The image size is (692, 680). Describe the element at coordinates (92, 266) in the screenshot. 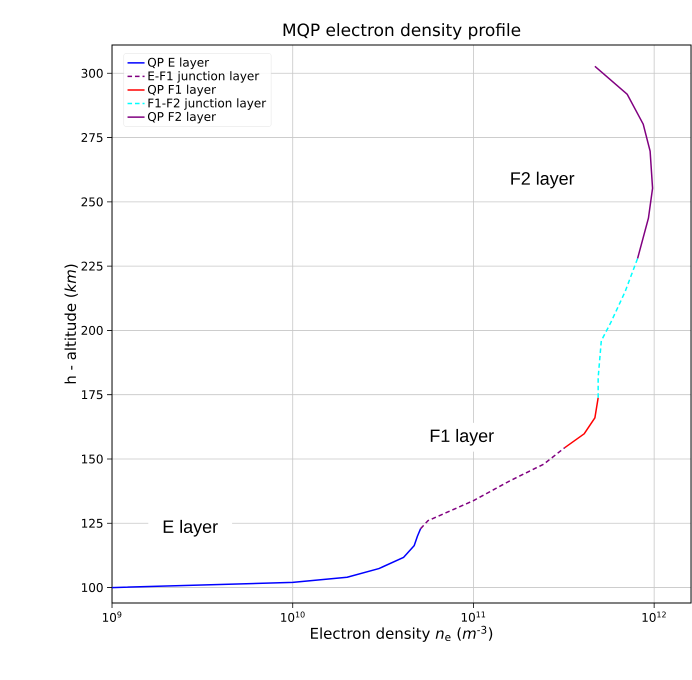

I see `y-tick-label: 225` at that location.